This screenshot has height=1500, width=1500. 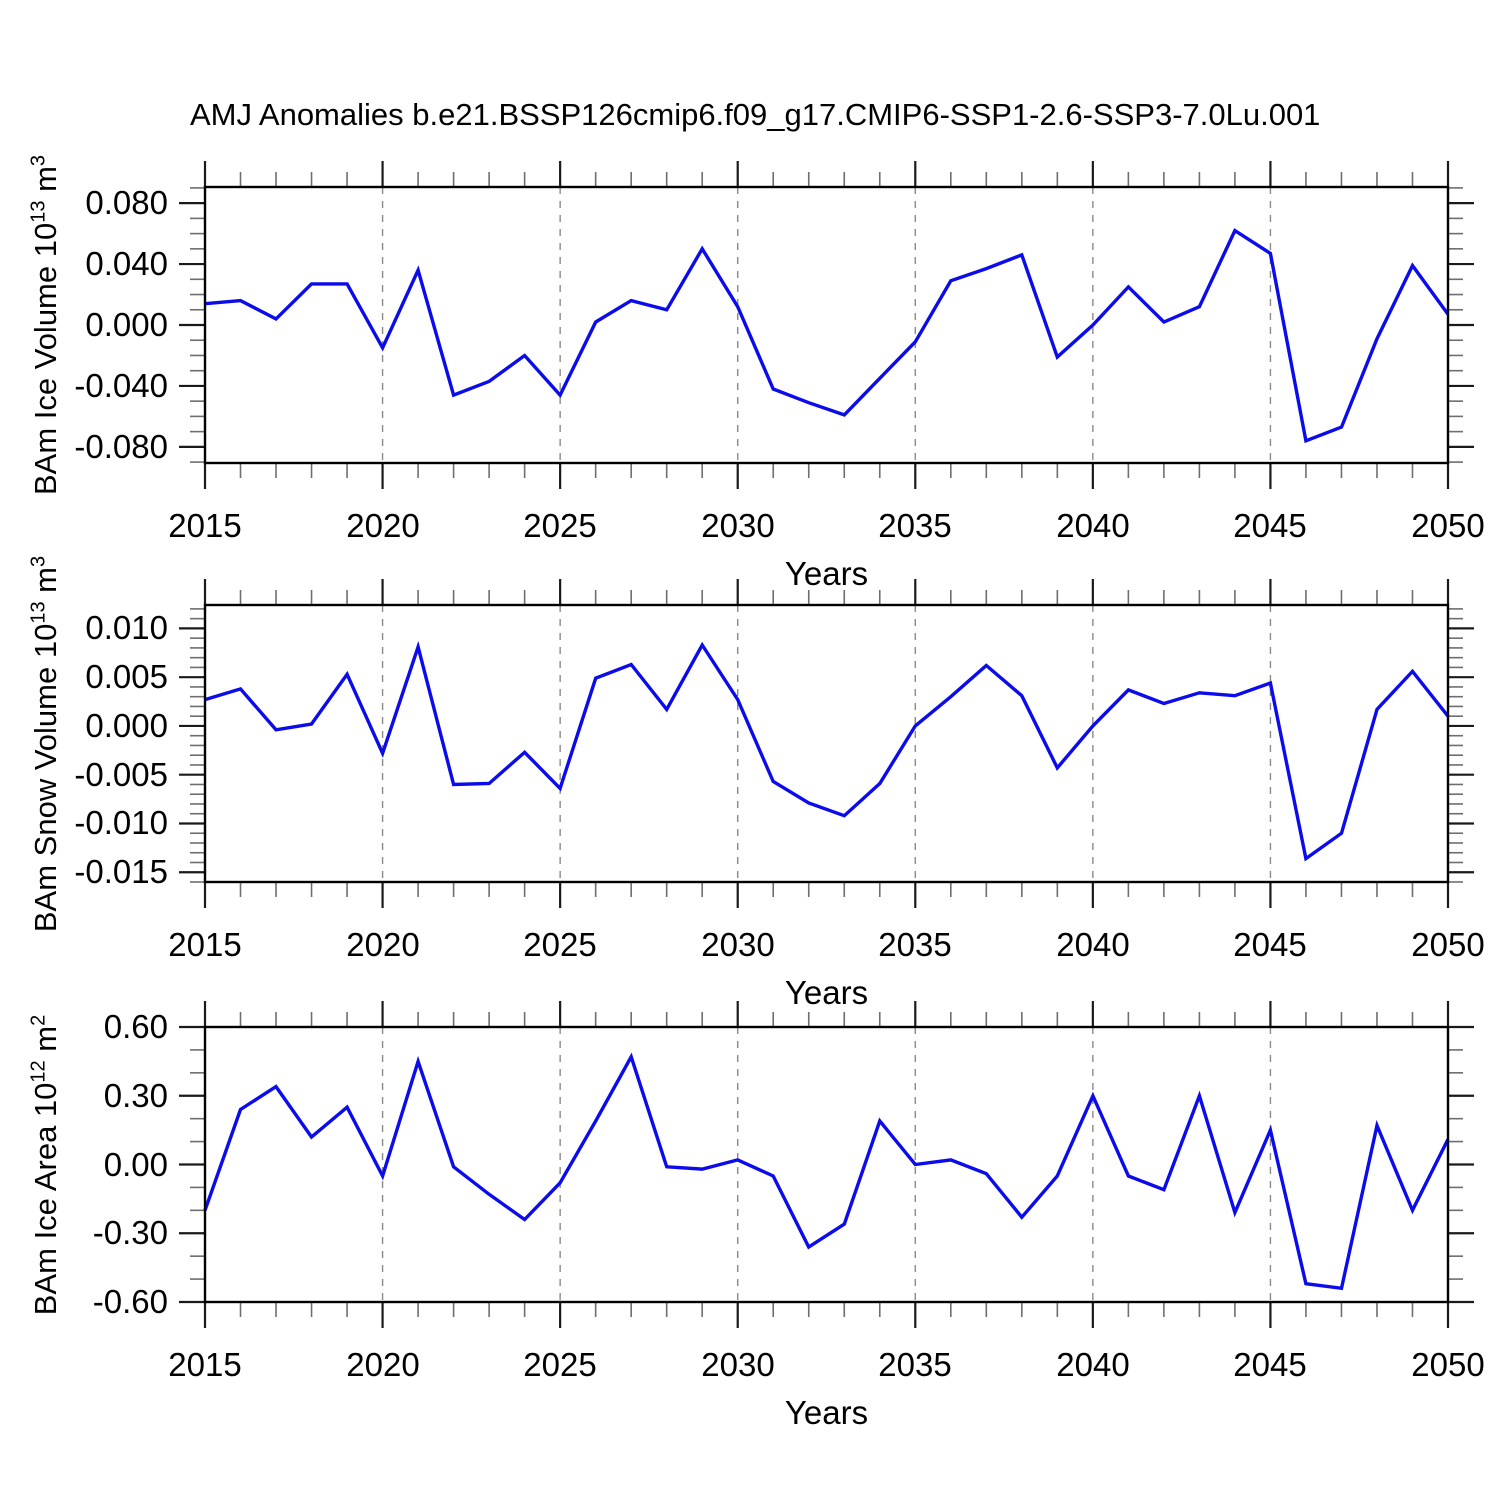 I want to click on axis-xlabel-ice-area: Years, so click(x=826, y=1412).